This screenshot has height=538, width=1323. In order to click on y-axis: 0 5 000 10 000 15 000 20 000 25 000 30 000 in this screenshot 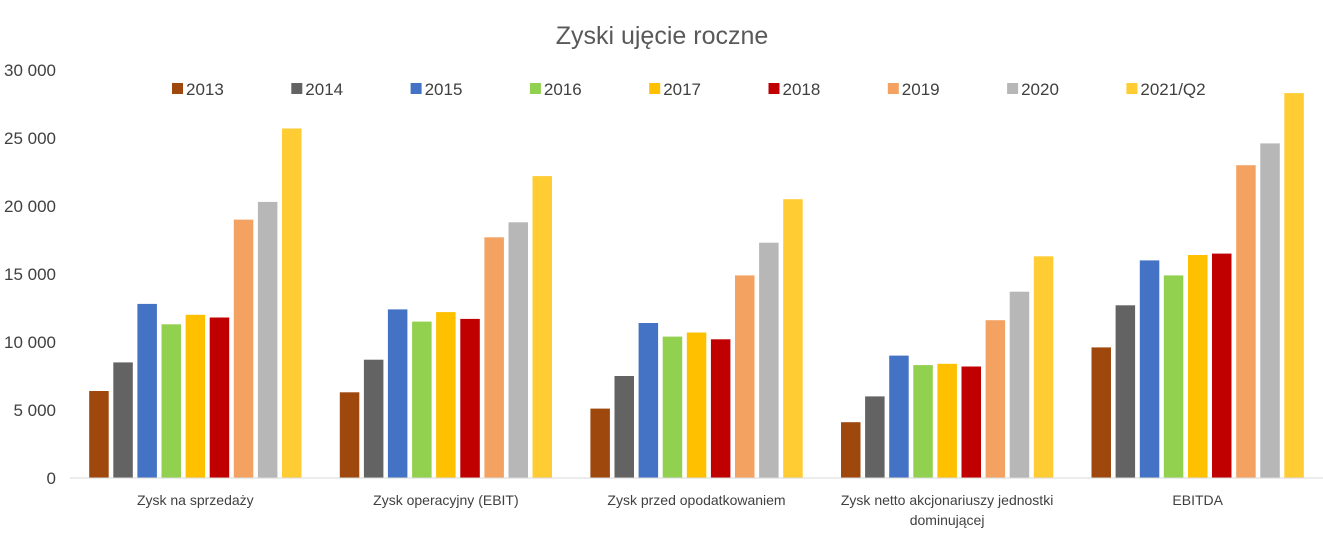, I will do `click(30, 274)`.